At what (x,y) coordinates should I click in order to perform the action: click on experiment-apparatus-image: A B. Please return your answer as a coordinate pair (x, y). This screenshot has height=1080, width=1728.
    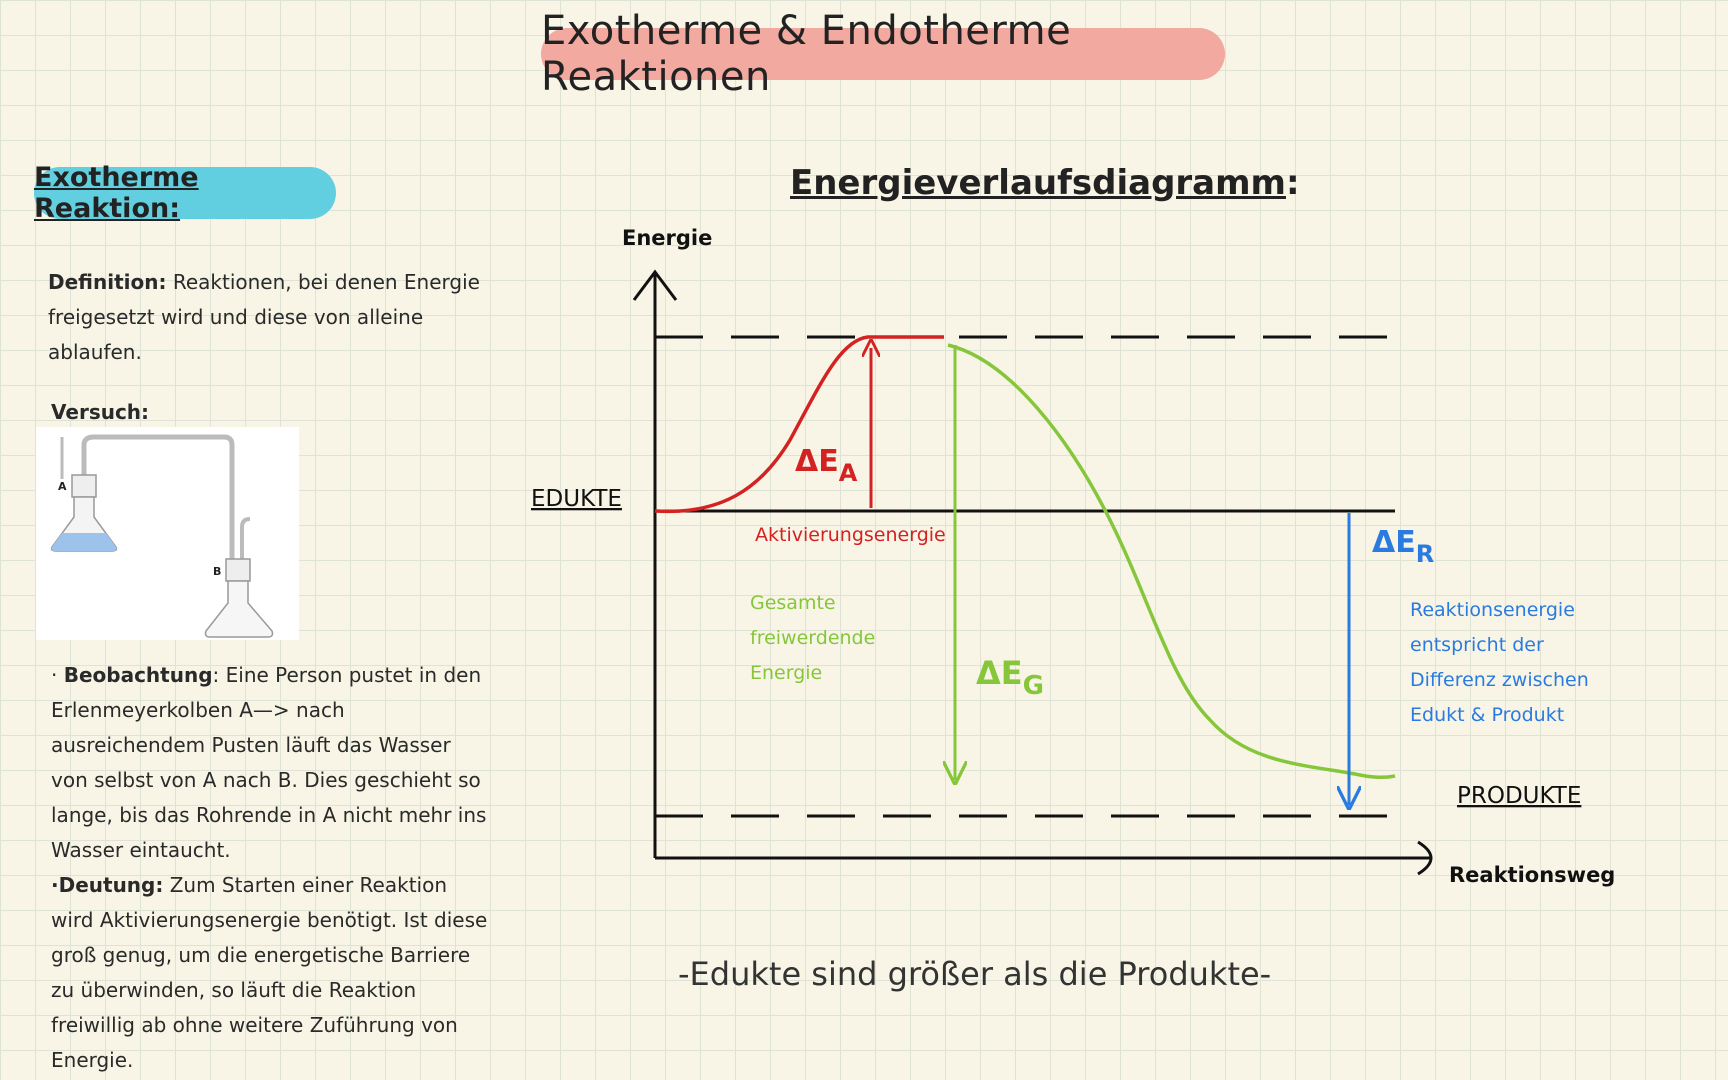
    Looking at the image, I should click on (167, 533).